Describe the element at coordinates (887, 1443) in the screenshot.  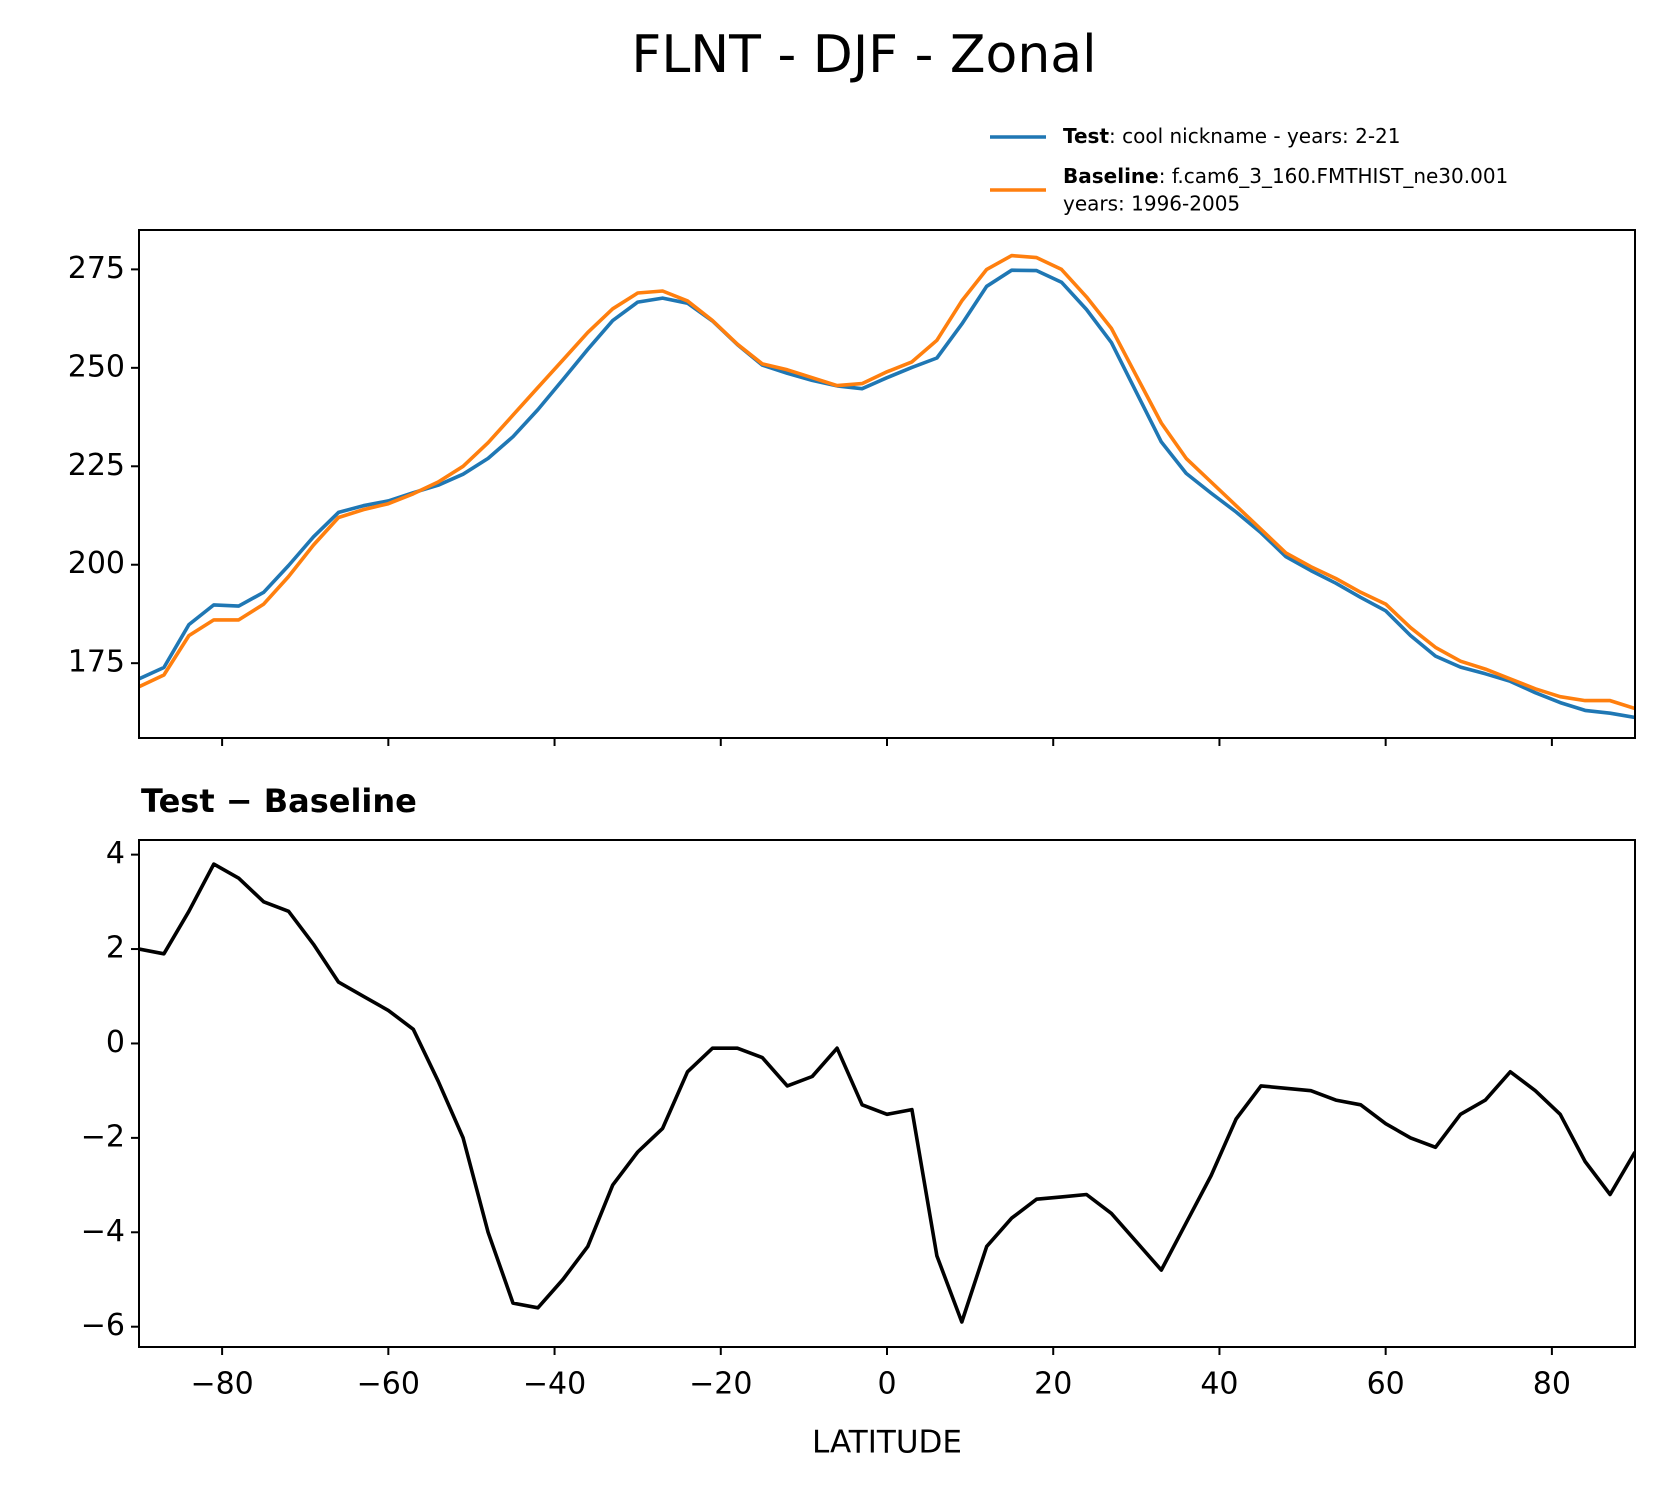
I see `x-axis-label: LATITUDE` at that location.